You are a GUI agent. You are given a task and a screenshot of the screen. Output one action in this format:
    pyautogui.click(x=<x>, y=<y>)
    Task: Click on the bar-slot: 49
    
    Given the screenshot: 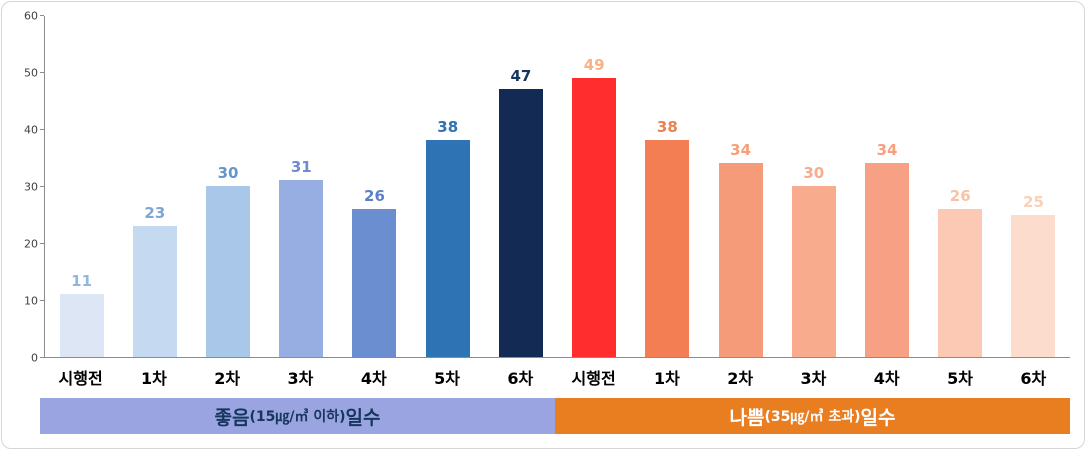 What is the action you would take?
    pyautogui.click(x=594, y=186)
    